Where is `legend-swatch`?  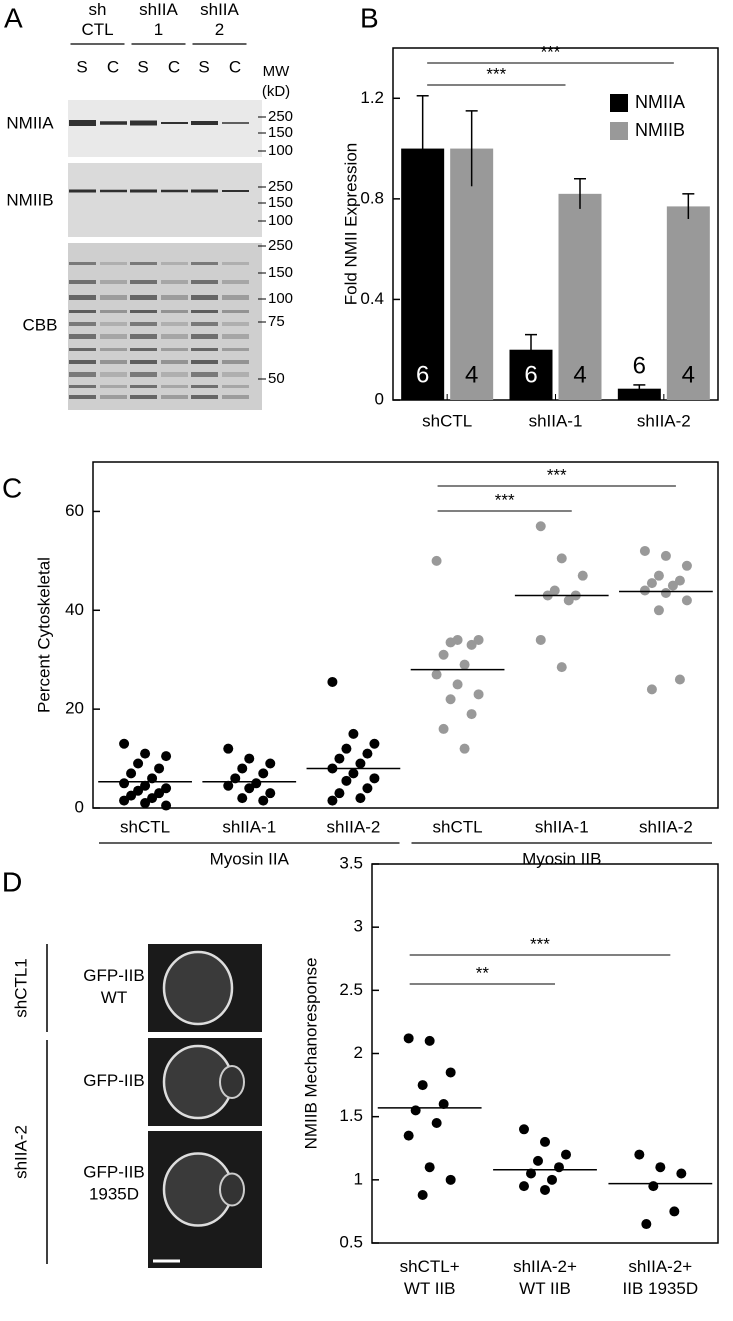
legend-swatch is located at coordinates (619, 103).